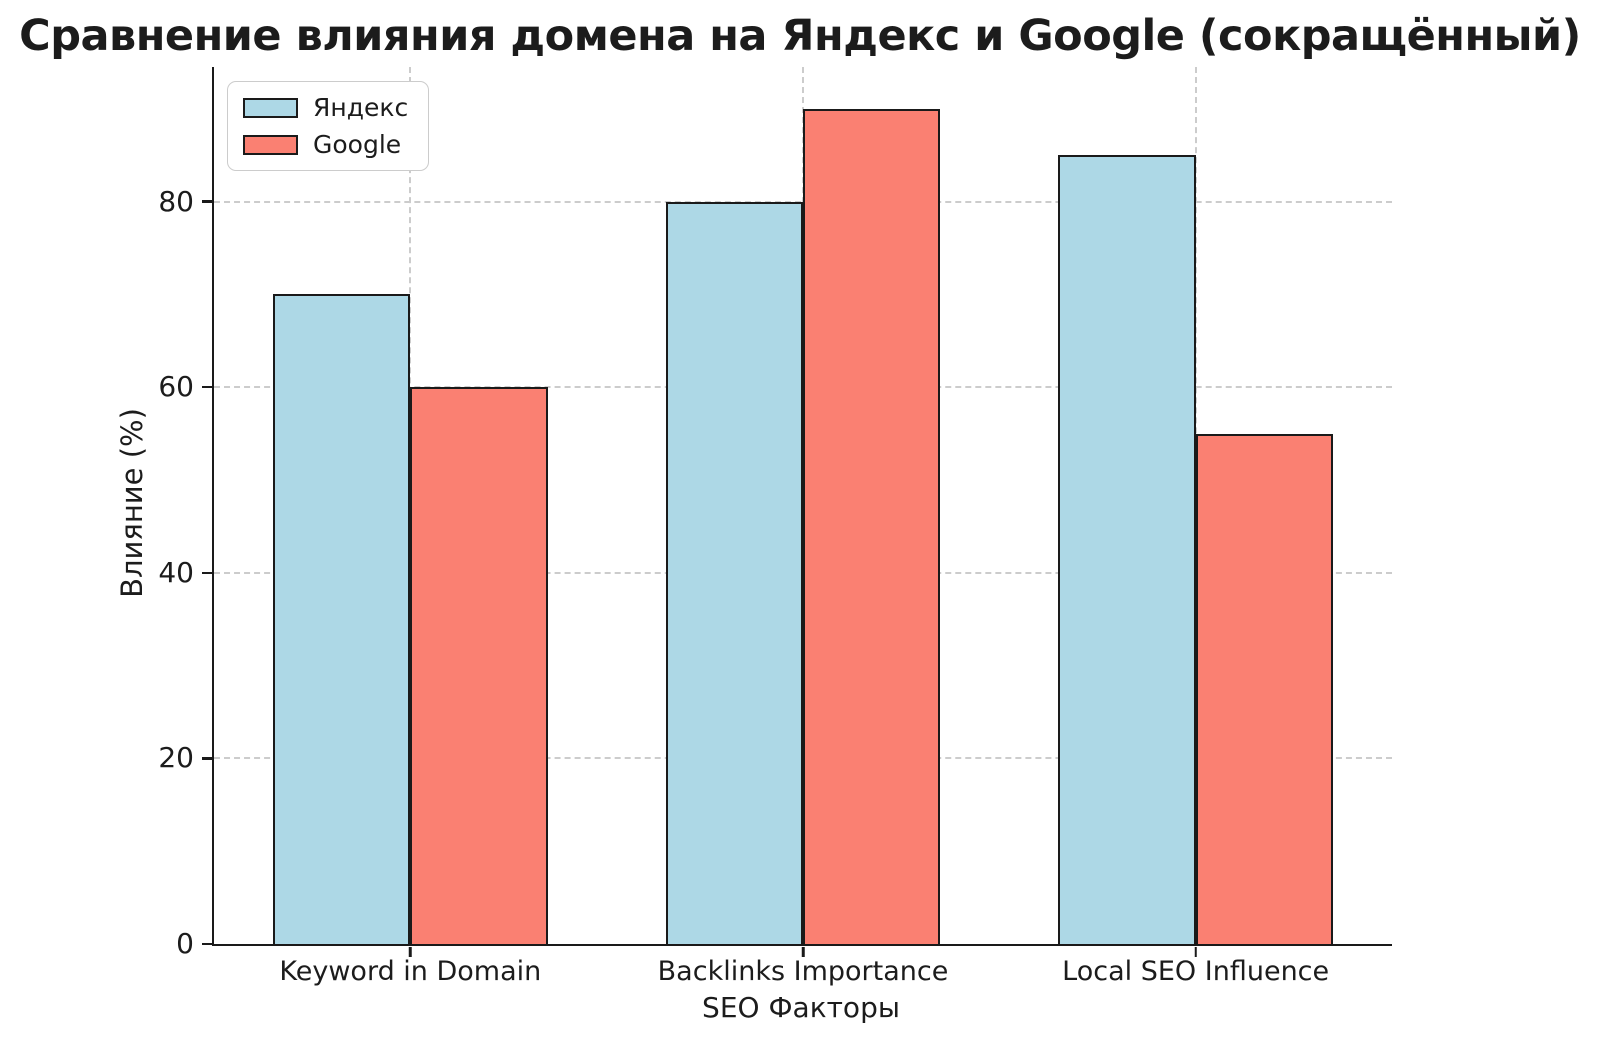 Image resolution: width=1600 pixels, height=1046 pixels. I want to click on x-tick-label-0: Keyword in Domain, so click(410, 971).